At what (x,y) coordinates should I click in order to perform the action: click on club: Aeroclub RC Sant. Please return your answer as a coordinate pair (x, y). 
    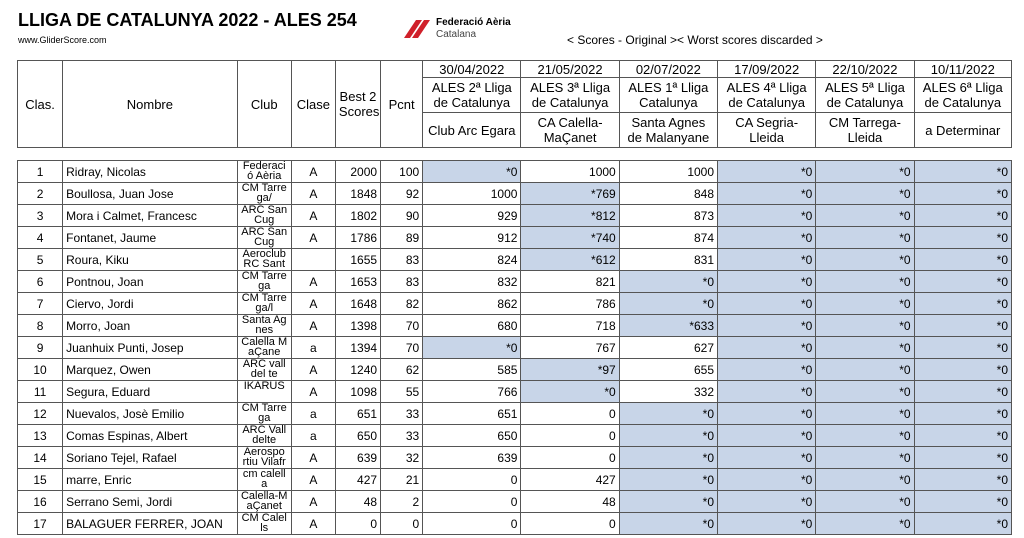
    Looking at the image, I should click on (264, 259).